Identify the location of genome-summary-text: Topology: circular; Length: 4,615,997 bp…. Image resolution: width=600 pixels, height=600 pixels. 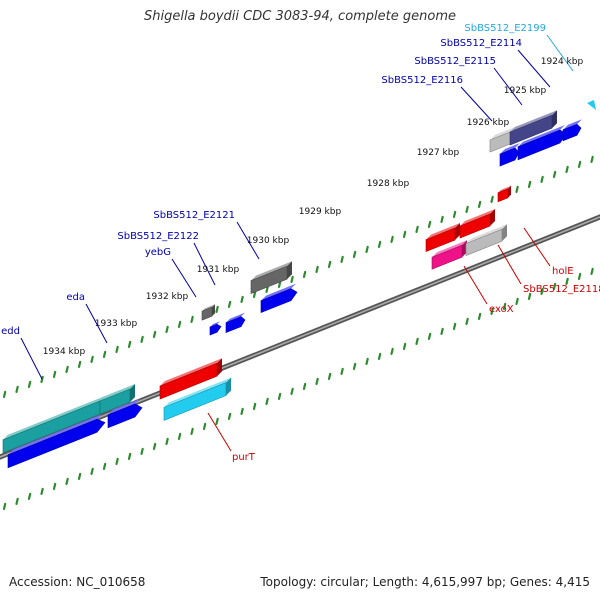
(425, 582).